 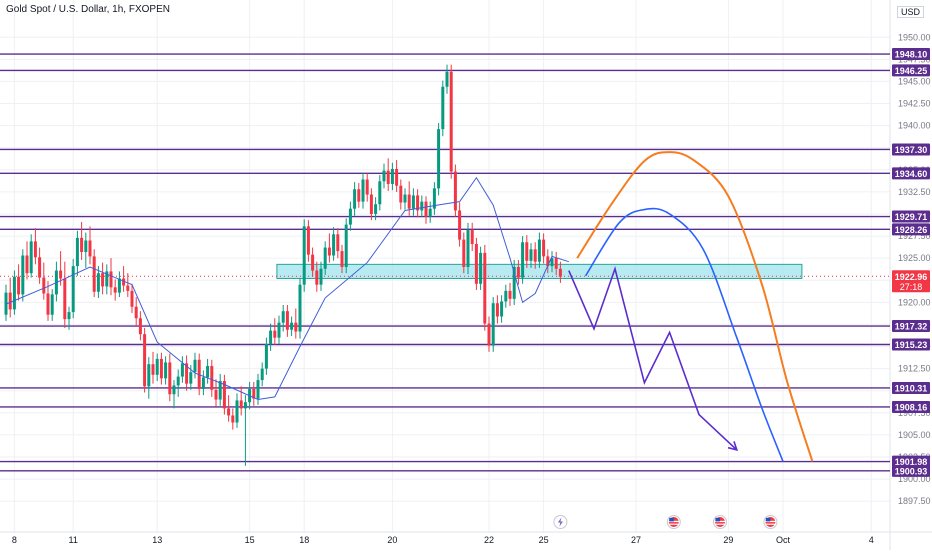 I want to click on flag-canton, so click(x=671, y=519).